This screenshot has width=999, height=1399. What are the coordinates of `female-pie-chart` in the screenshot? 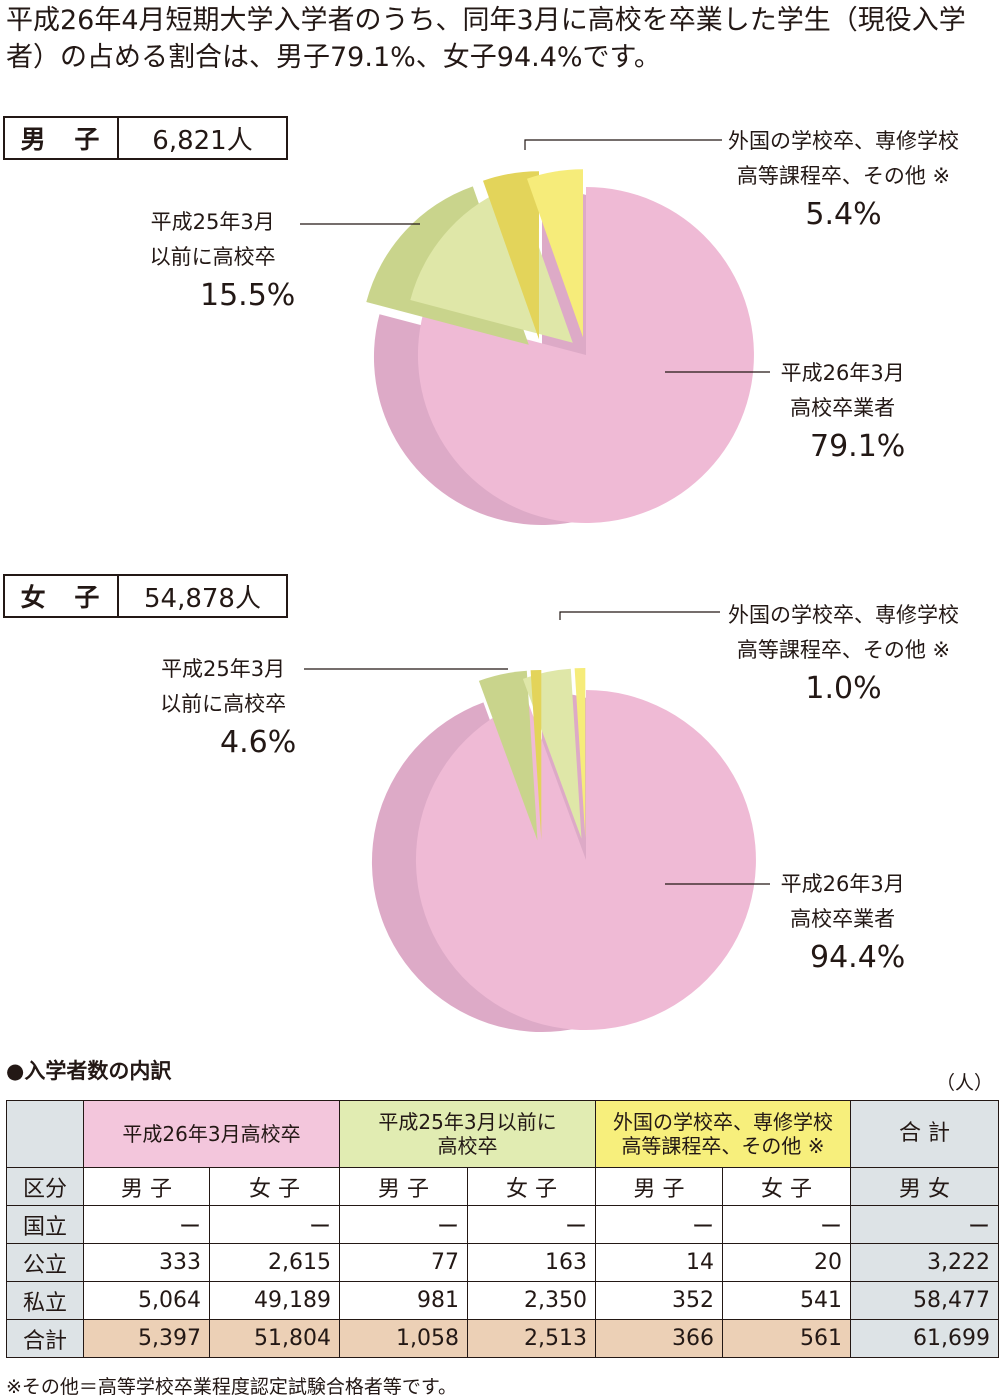 It's located at (537, 821).